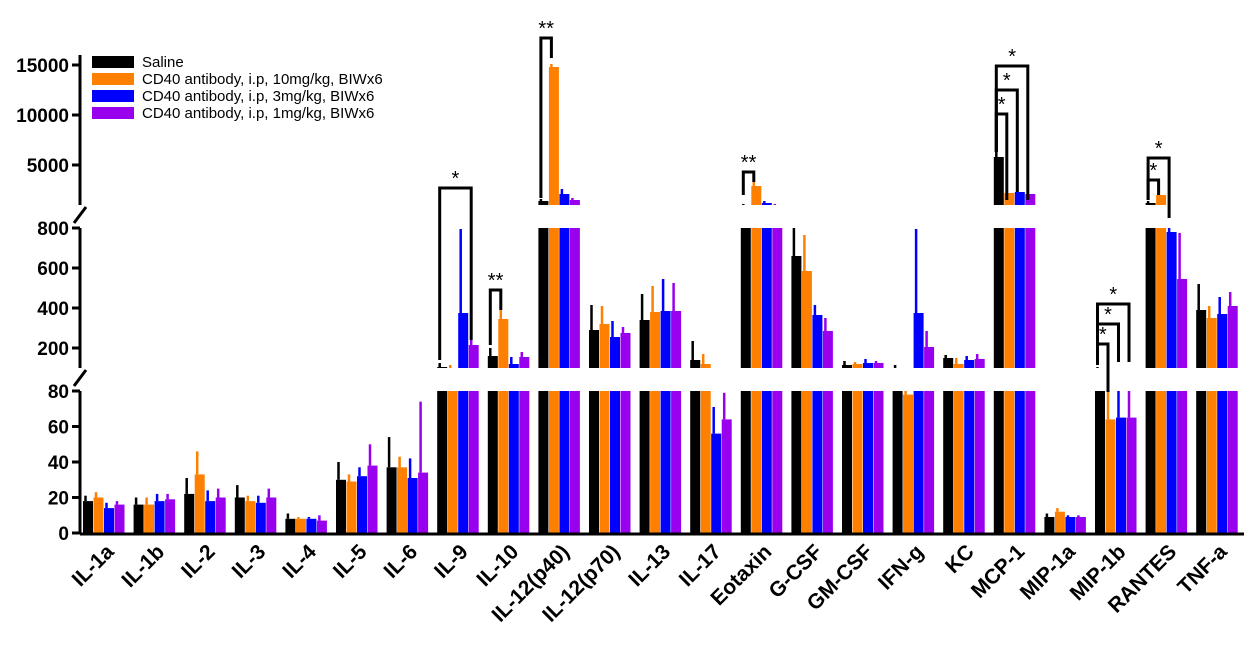 The height and width of the screenshot is (662, 1256). Describe the element at coordinates (960, 559) in the screenshot. I see `category-label: KC` at that location.